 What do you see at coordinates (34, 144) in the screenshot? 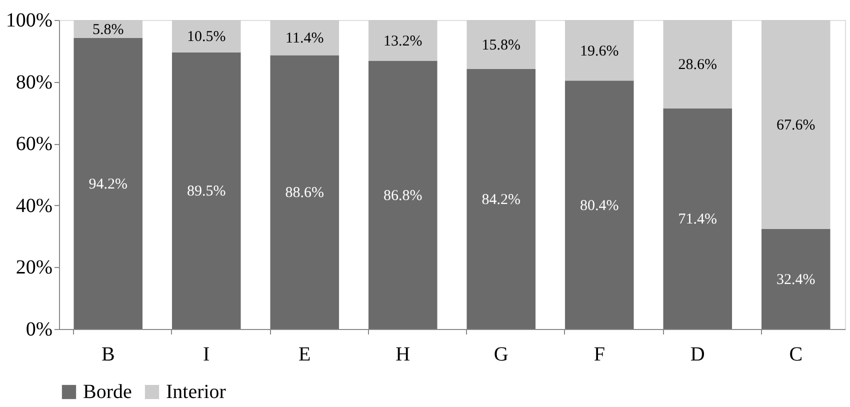
I see `y-tick-label: 60%` at bounding box center [34, 144].